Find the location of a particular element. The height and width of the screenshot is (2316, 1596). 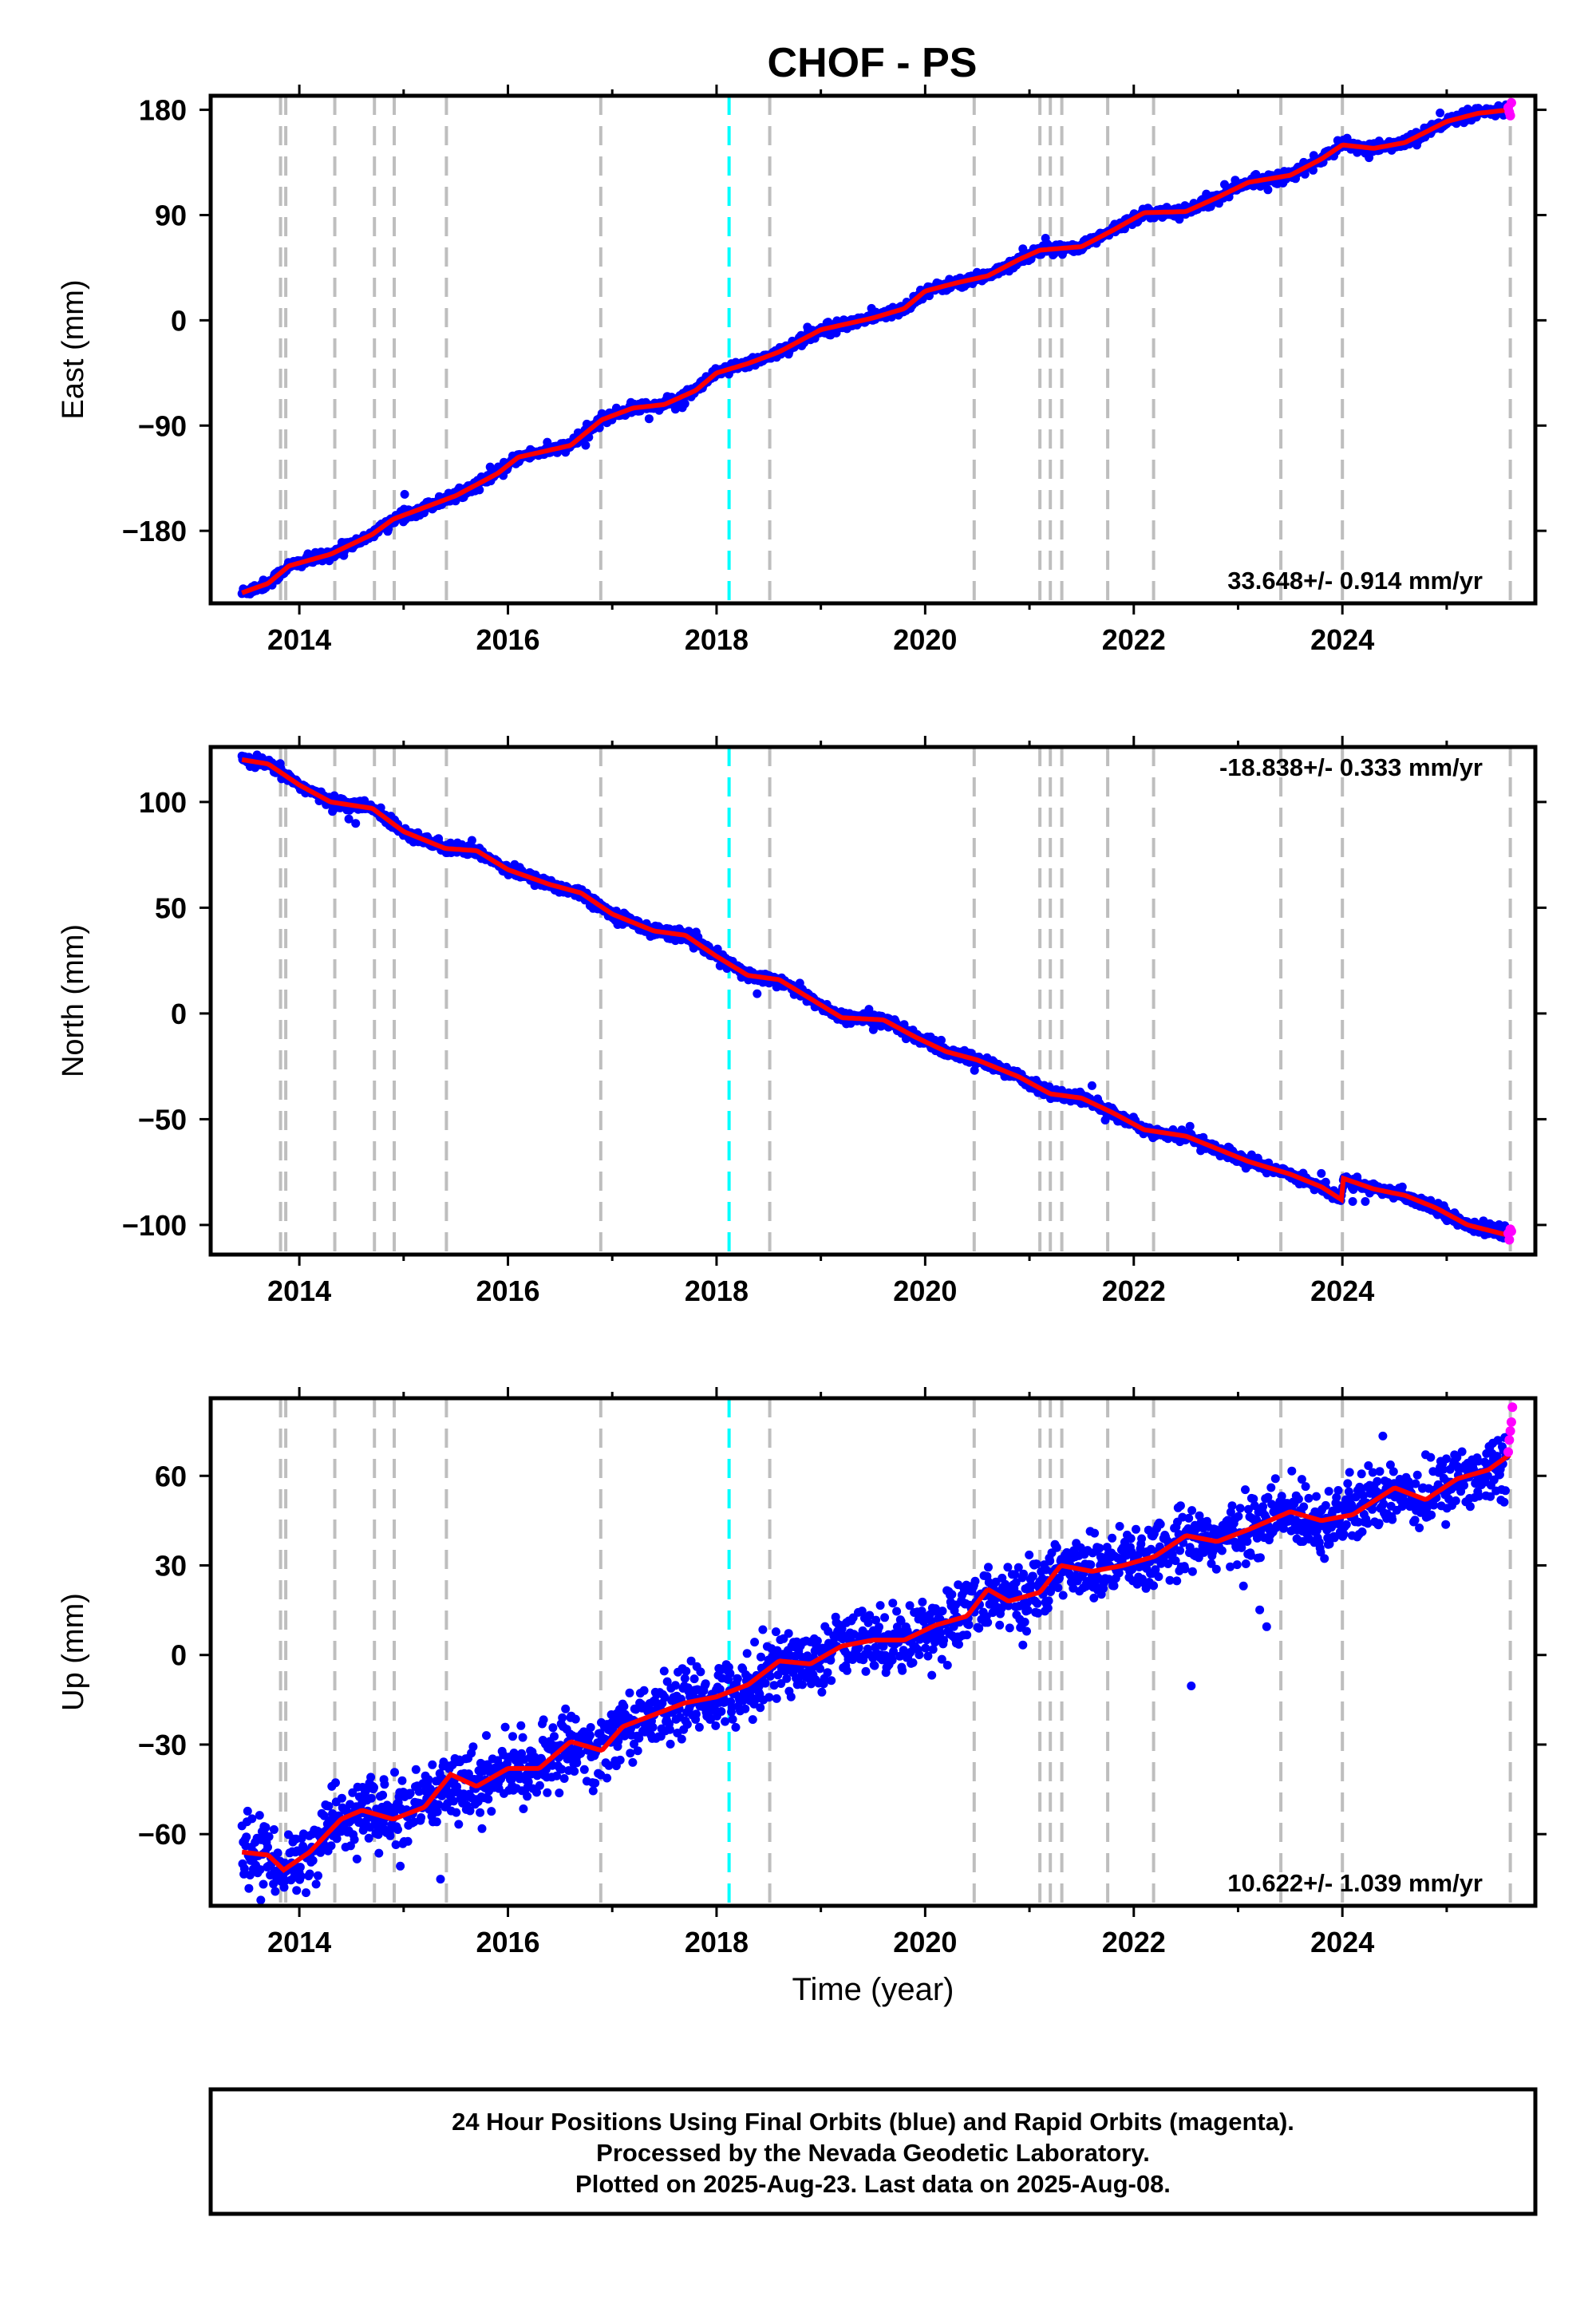

y-tick-label: −100 is located at coordinates (154, 1225).